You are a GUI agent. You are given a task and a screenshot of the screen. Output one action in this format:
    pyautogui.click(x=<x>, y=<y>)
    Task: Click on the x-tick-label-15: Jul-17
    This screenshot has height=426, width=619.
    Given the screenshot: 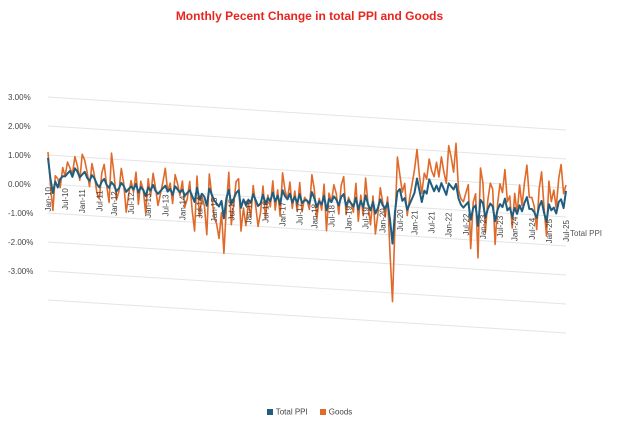 What is the action you would take?
    pyautogui.click(x=300, y=213)
    